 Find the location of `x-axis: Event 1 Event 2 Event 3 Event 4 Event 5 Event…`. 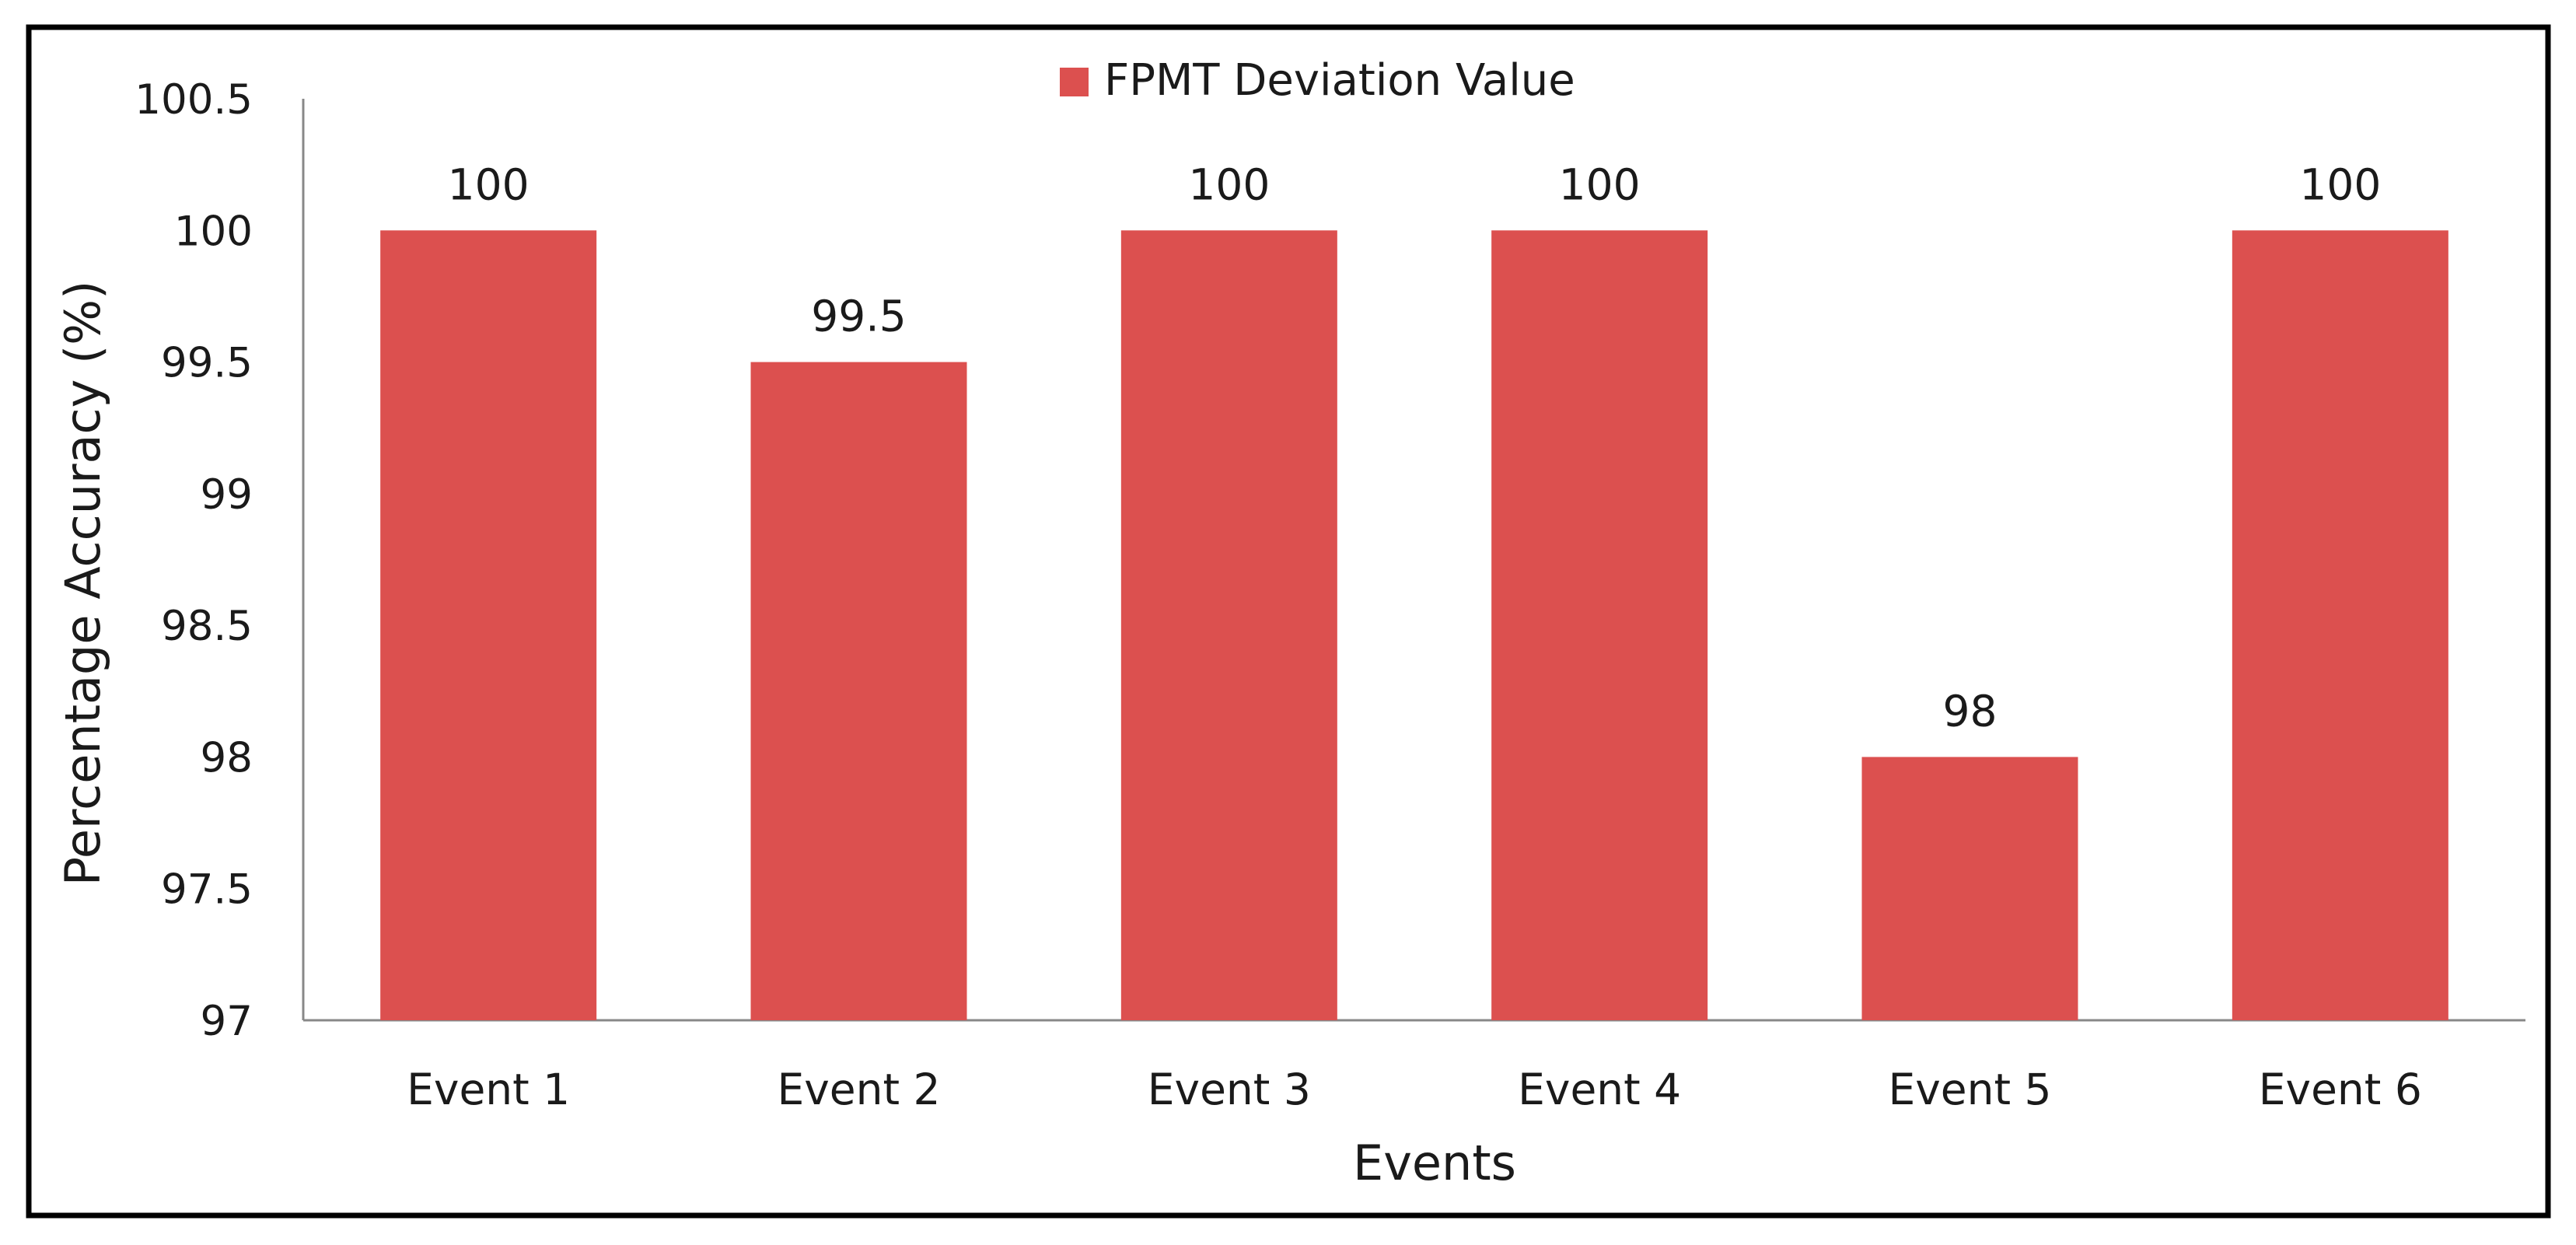

x-axis: Event 1 Event 2 Event 3 Event 4 Event 5 Event… is located at coordinates (1414, 1067).